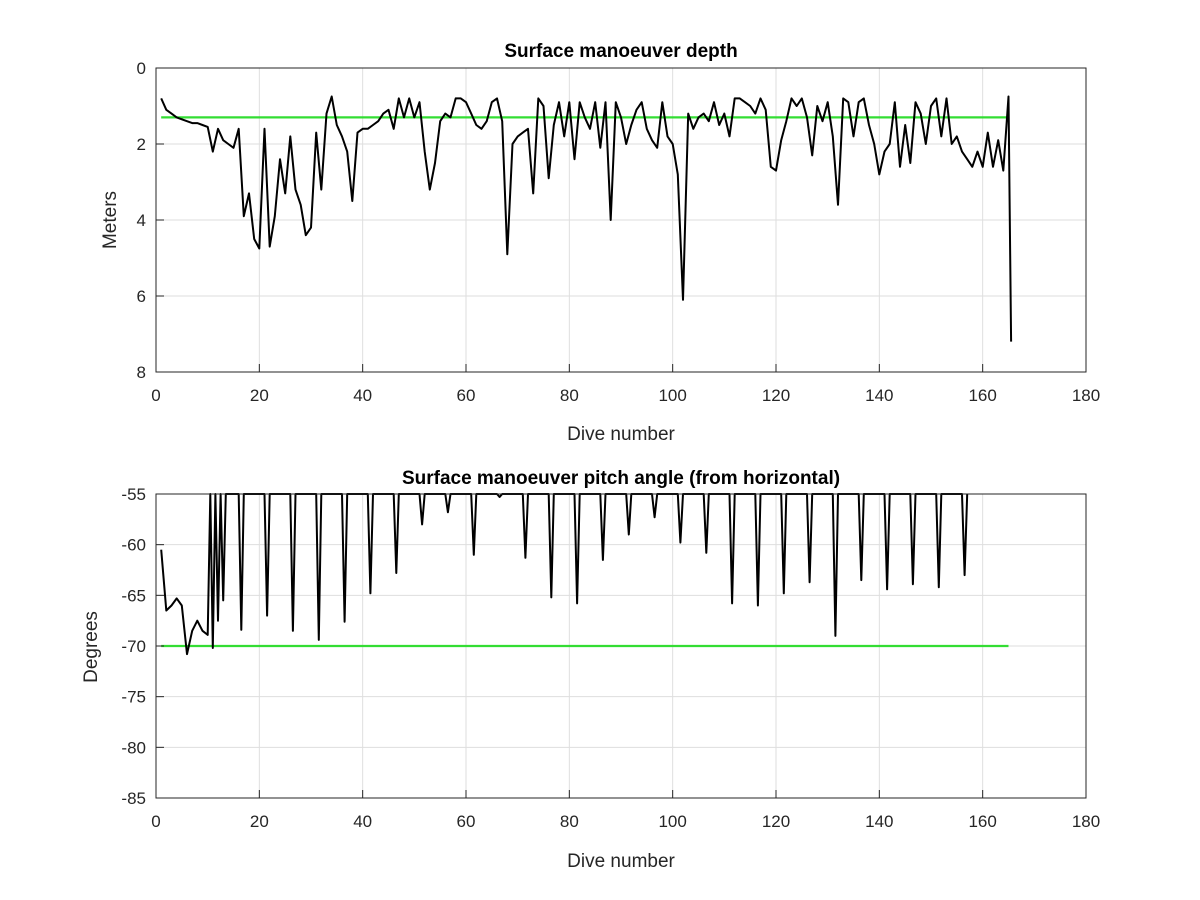 This screenshot has height=900, width=1200. What do you see at coordinates (141, 372) in the screenshot?
I see `depth-y-tick-label: 8` at bounding box center [141, 372].